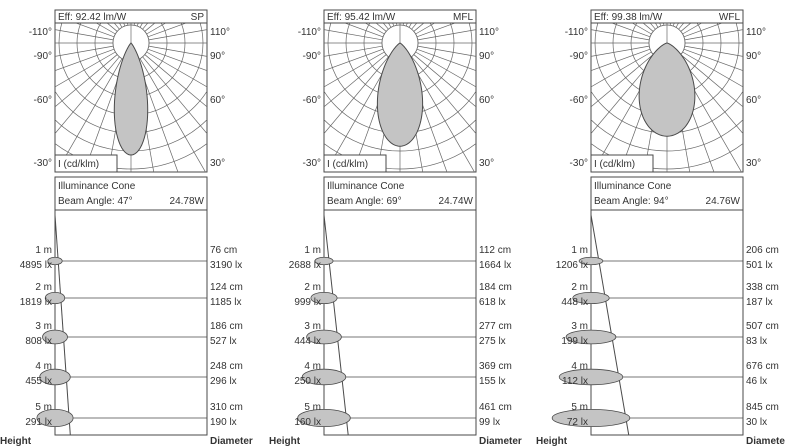  I want to click on edge-lux-label: 187 lx, so click(759, 302).